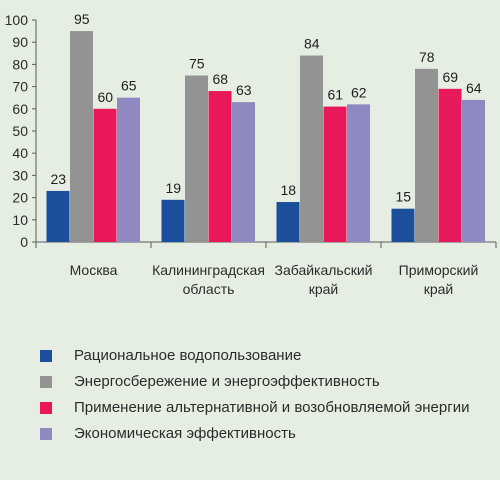  Describe the element at coordinates (288, 190) in the screenshot. I see `data-label: 18` at that location.